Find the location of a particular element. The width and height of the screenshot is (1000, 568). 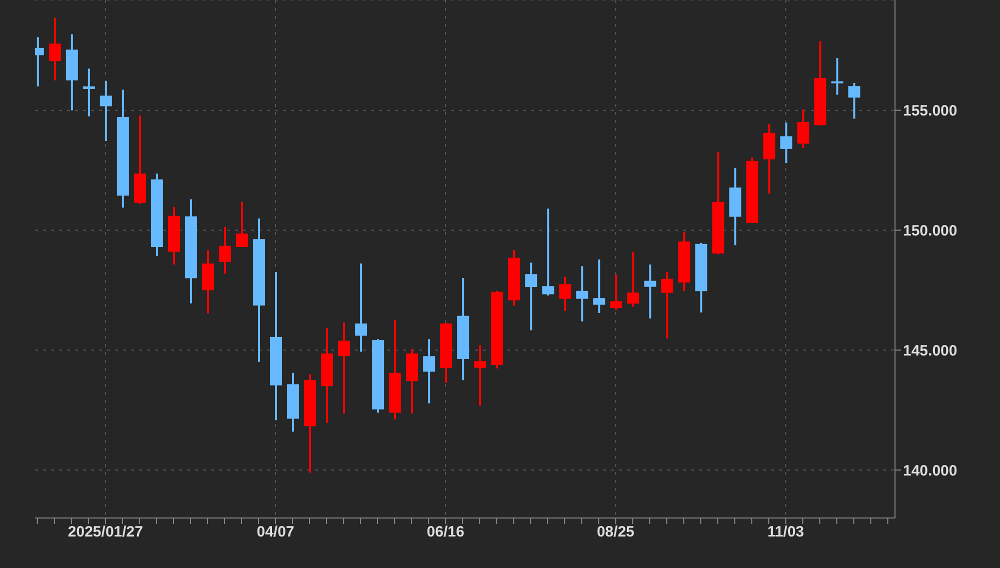

y-tick-label: 155.000 is located at coordinates (930, 111).